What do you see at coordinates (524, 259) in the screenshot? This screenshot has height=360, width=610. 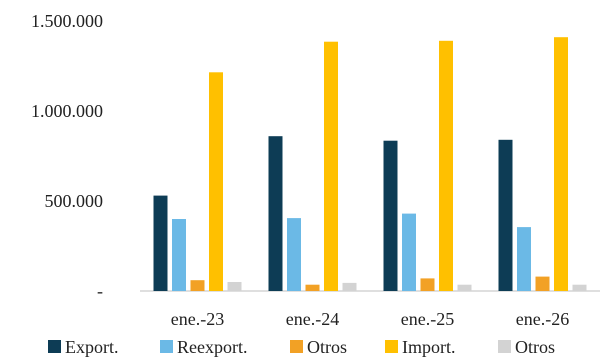 I see `bar-2-ene.-26` at bounding box center [524, 259].